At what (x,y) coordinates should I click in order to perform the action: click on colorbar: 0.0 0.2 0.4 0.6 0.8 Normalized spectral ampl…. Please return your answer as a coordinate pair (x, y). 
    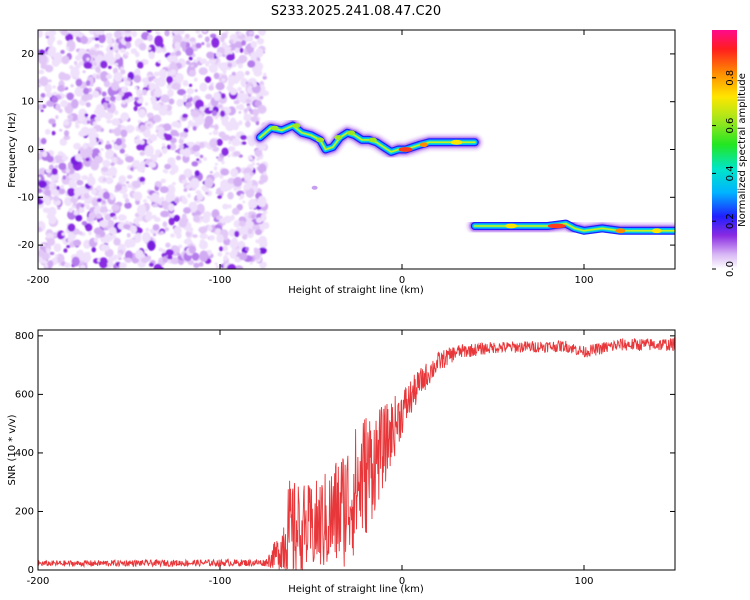
    Looking at the image, I should click on (730, 153).